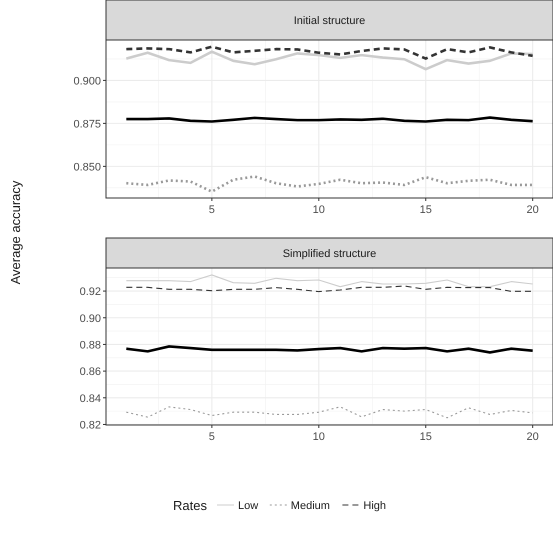 The width and height of the screenshot is (553, 546). What do you see at coordinates (15, 232) in the screenshot?
I see `y-axis-title: Average accuracy` at bounding box center [15, 232].